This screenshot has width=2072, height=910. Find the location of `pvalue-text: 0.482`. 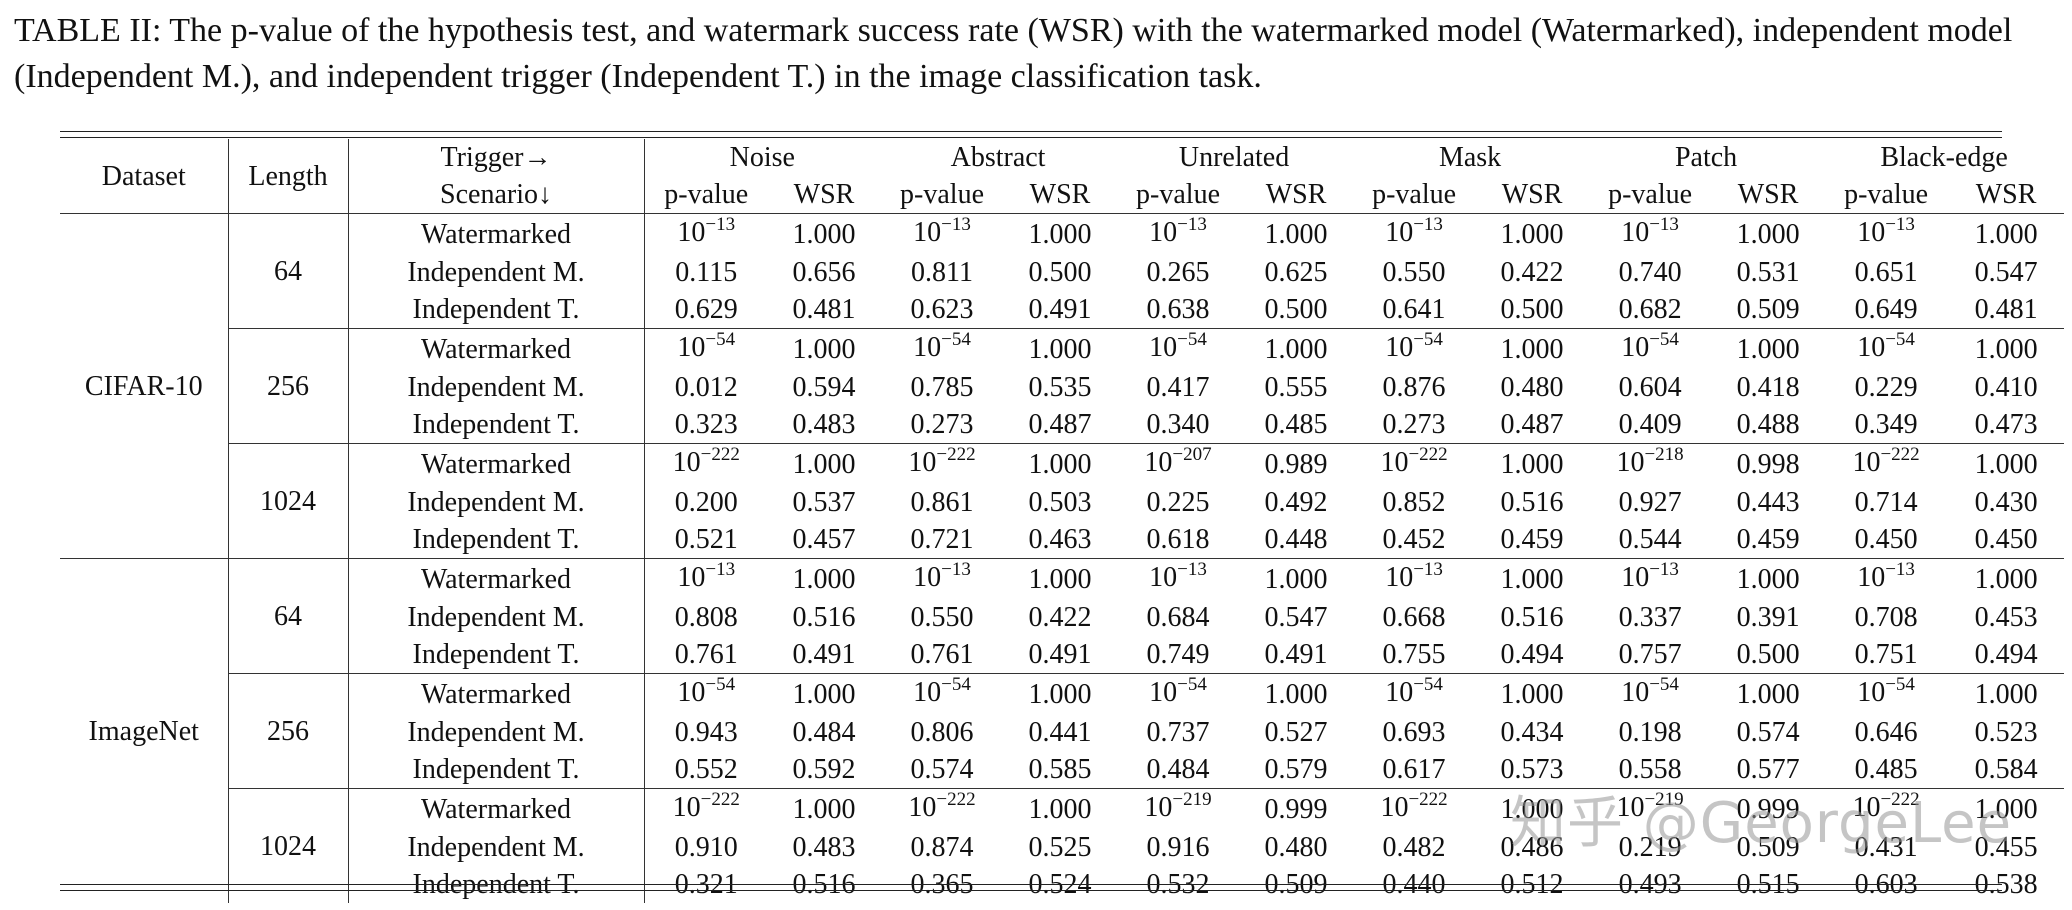

pvalue-text: 0.482 is located at coordinates (1414, 847).